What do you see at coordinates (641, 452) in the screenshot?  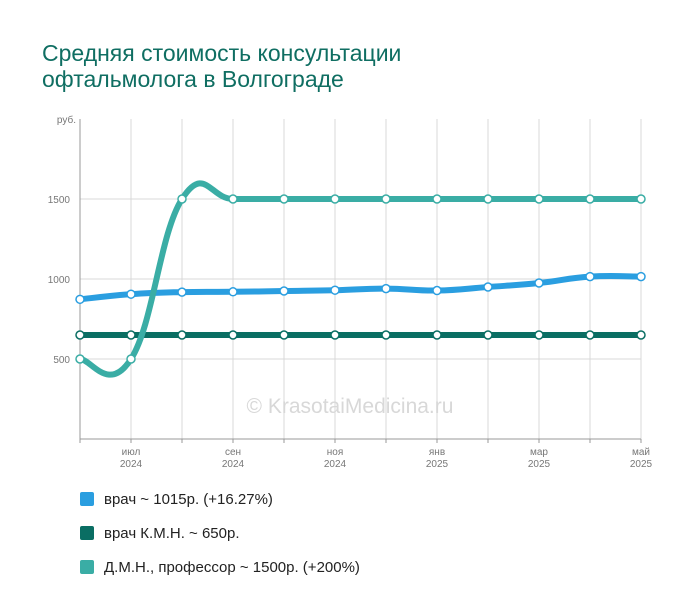 I see `x-tick-label-month: май` at bounding box center [641, 452].